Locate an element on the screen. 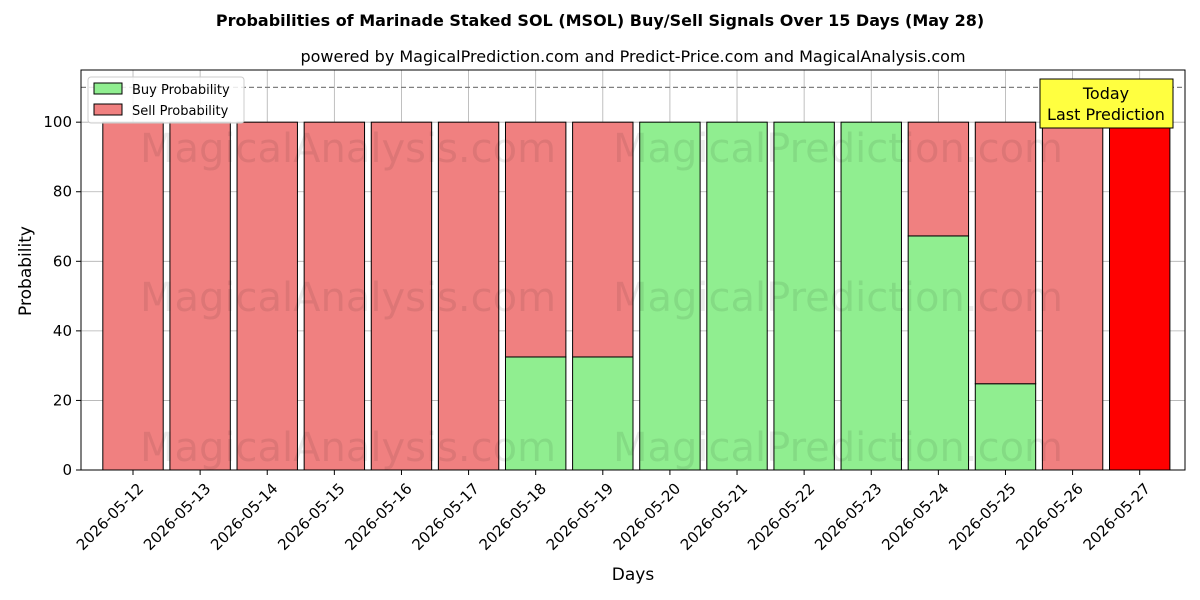  x-tick-label: 2026-05-27 is located at coordinates (1117, 517).